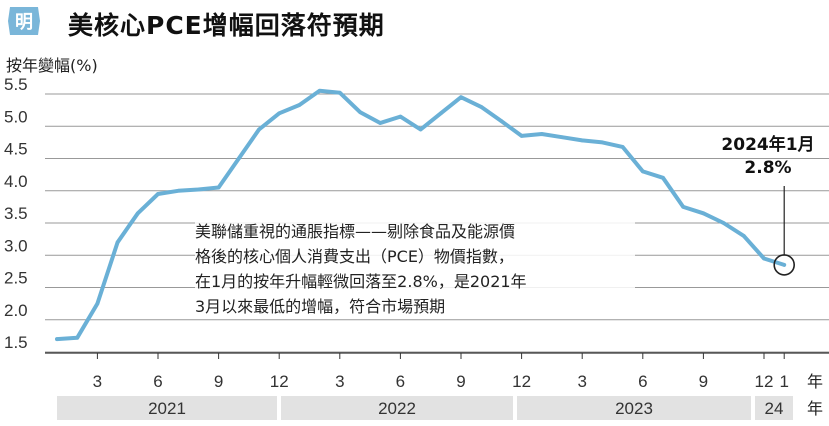 Image resolution: width=829 pixels, height=426 pixels. What do you see at coordinates (16, 149) in the screenshot?
I see `y-tick-label: 4.5` at bounding box center [16, 149].